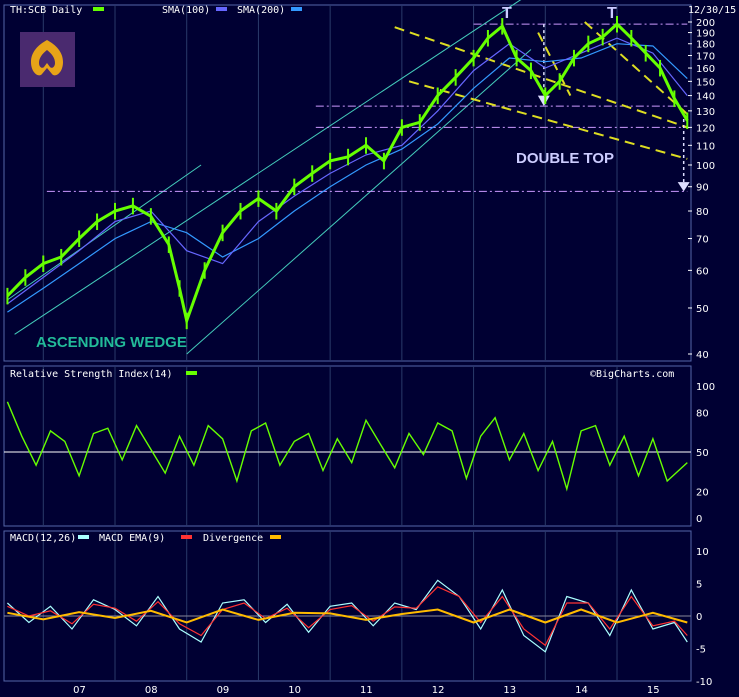 Image resolution: width=739 pixels, height=697 pixels. I want to click on series-divergence, so click(347, 616).